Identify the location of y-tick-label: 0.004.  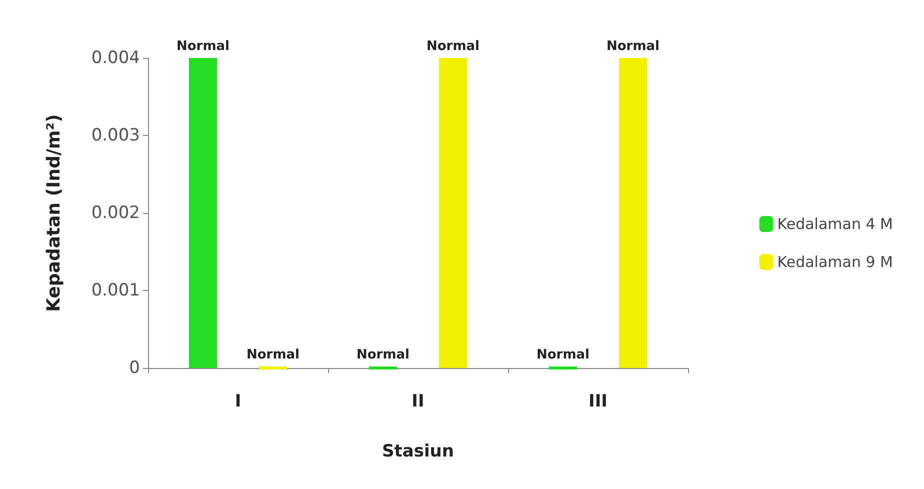
(115, 58).